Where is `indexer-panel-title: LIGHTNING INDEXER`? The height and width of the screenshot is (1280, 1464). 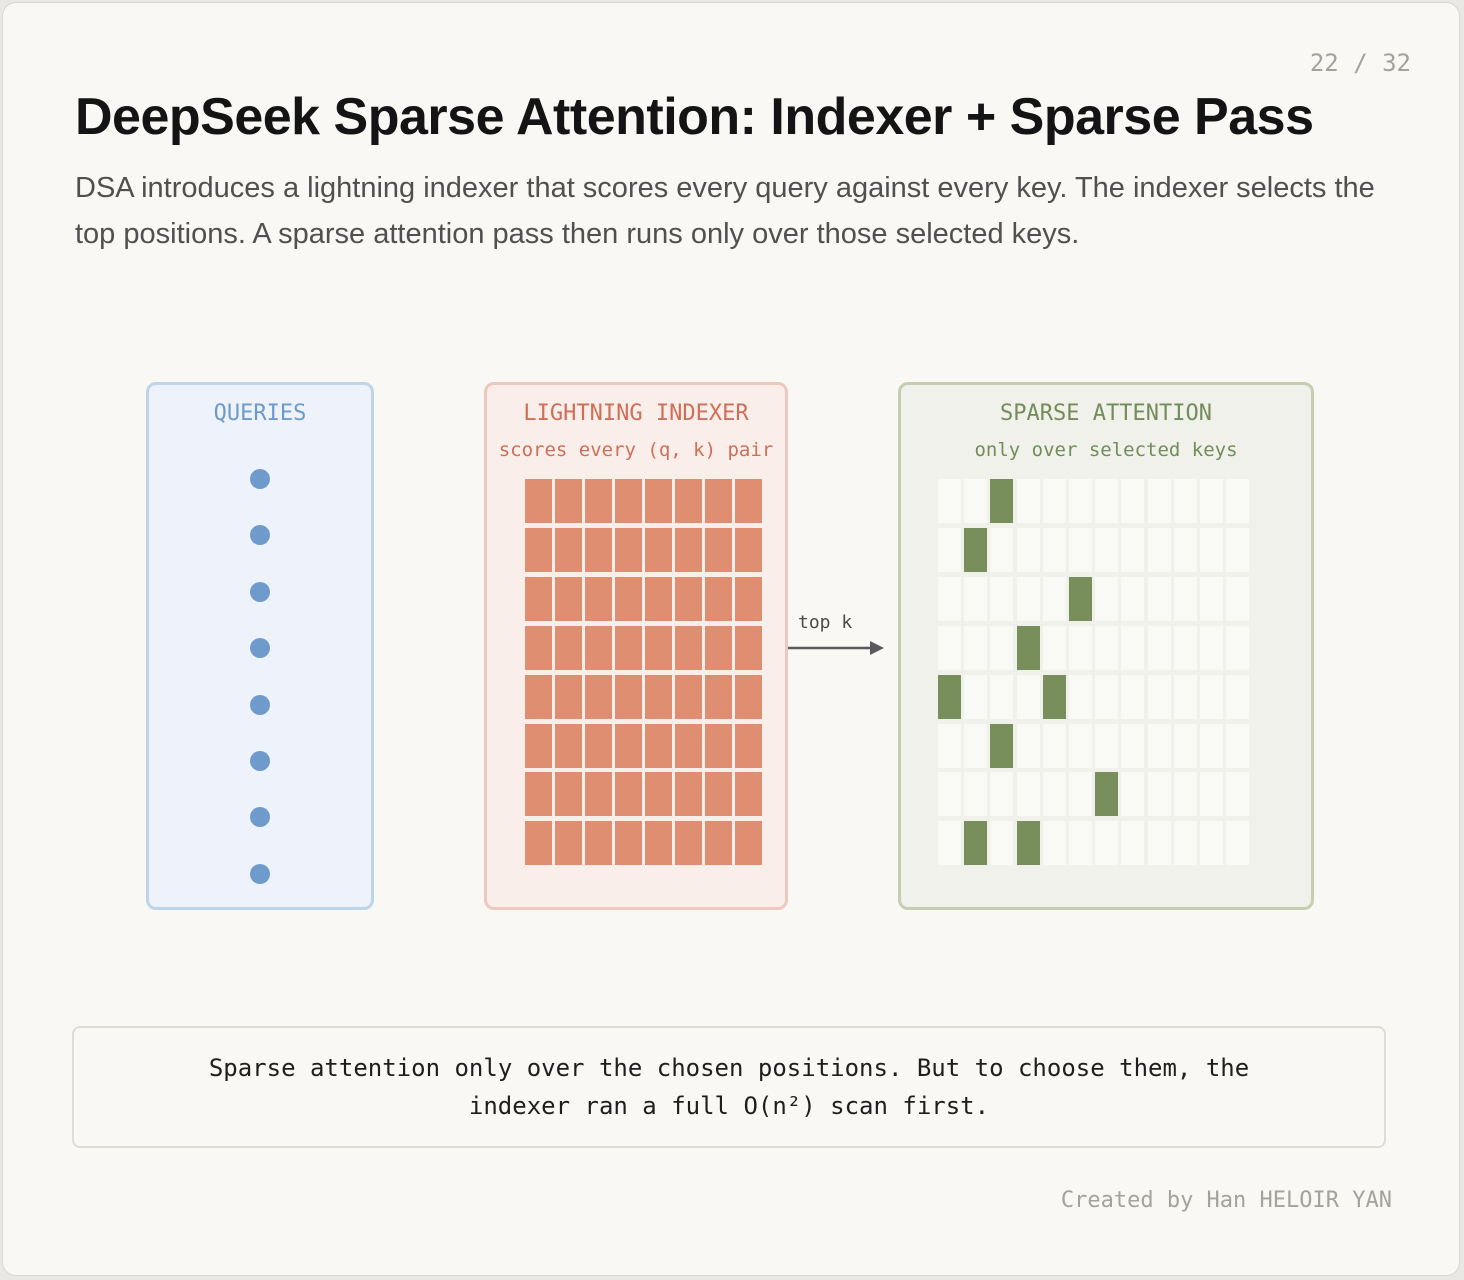 indexer-panel-title: LIGHTNING INDEXER is located at coordinates (636, 413).